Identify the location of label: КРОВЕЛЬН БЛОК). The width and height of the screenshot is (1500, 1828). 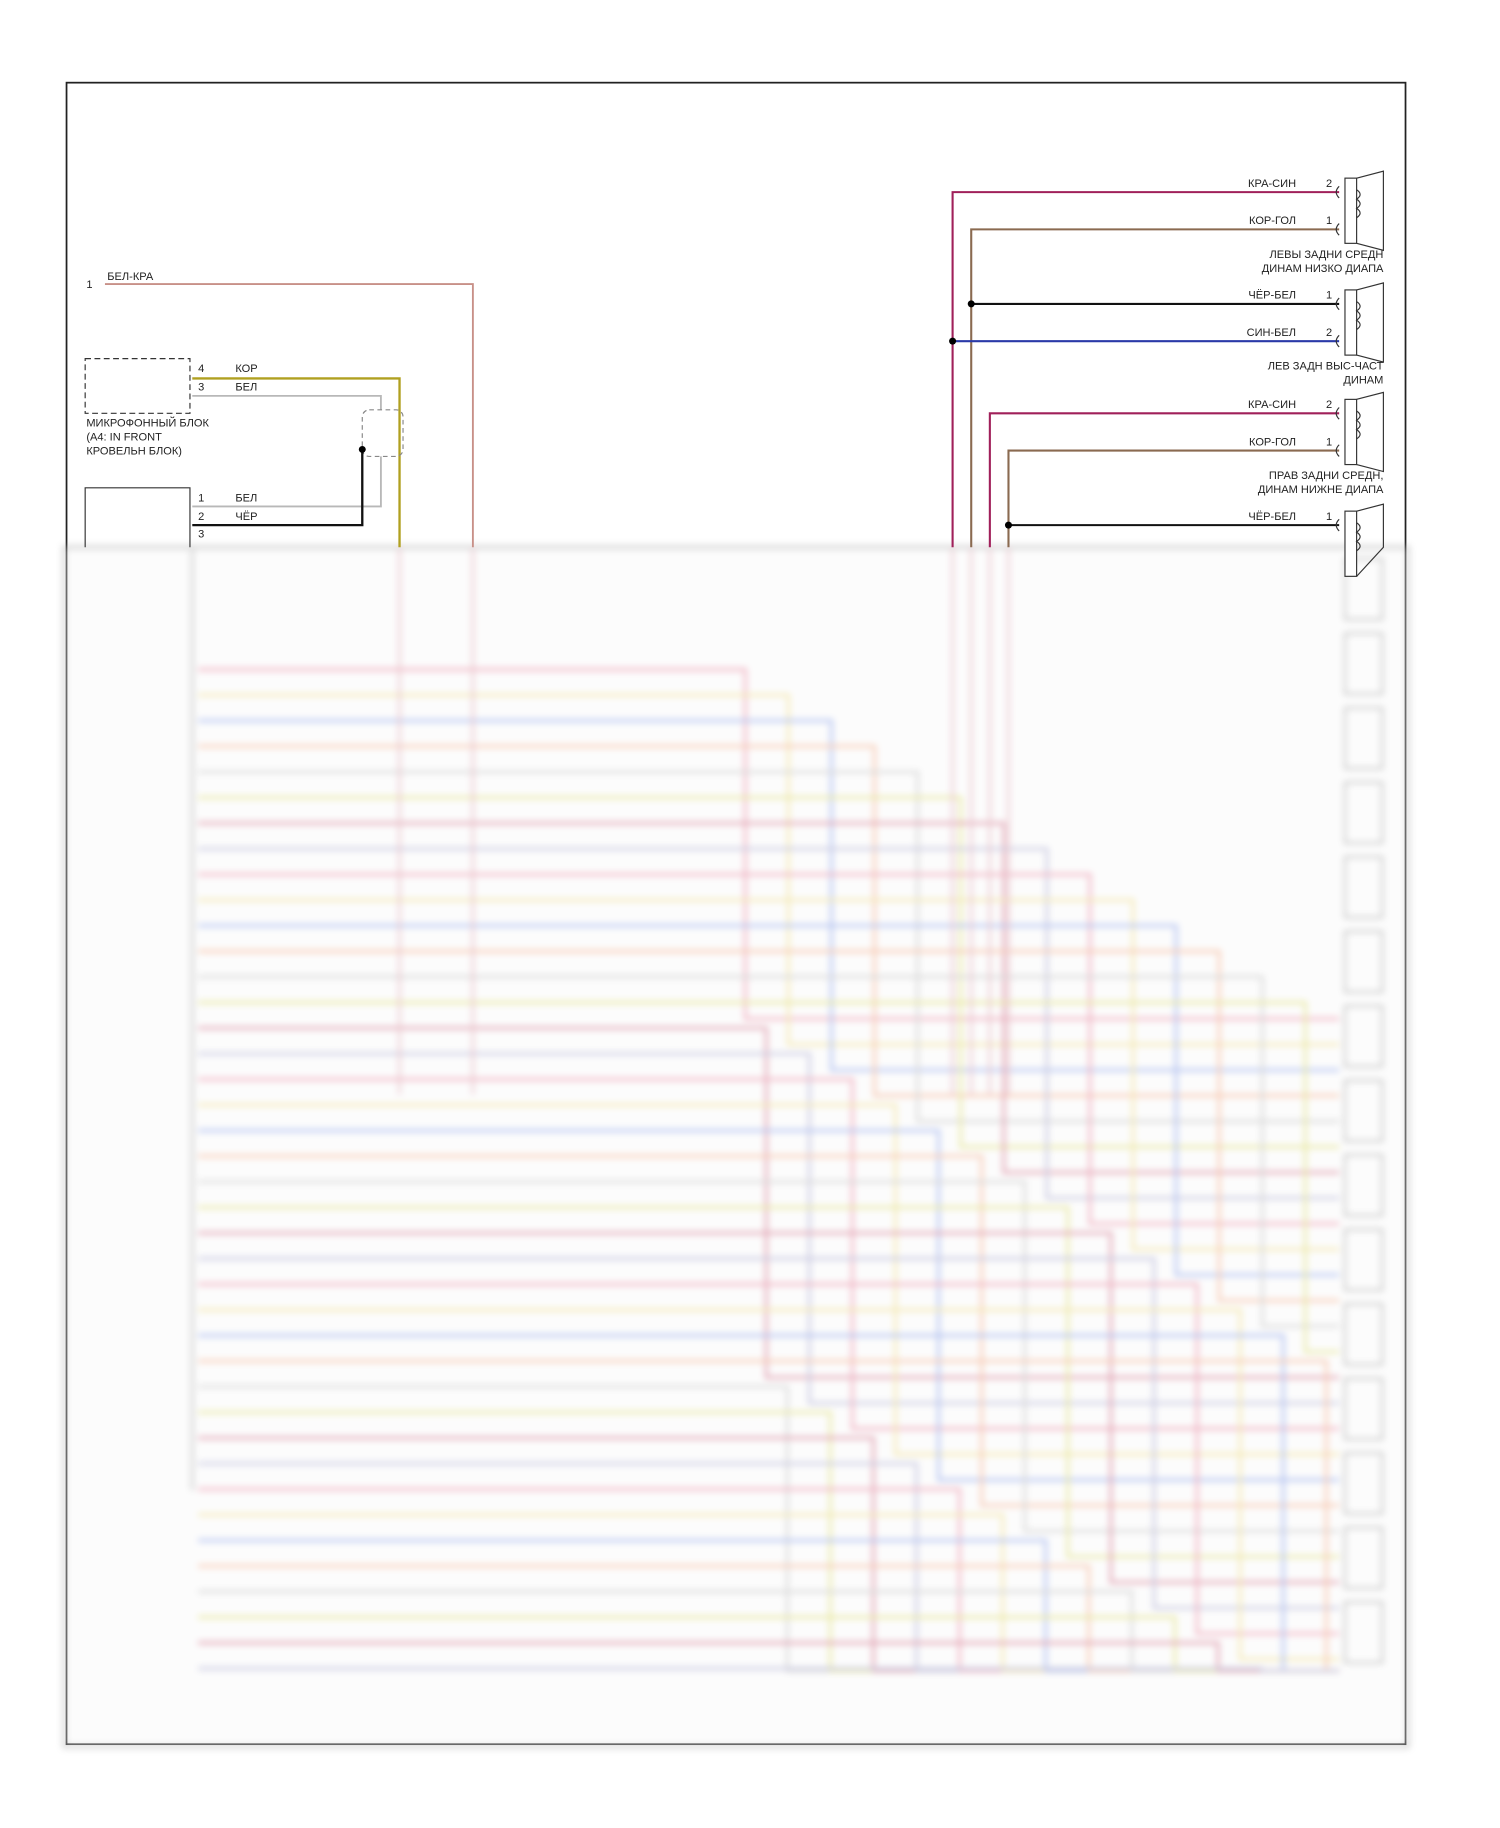
(134, 452).